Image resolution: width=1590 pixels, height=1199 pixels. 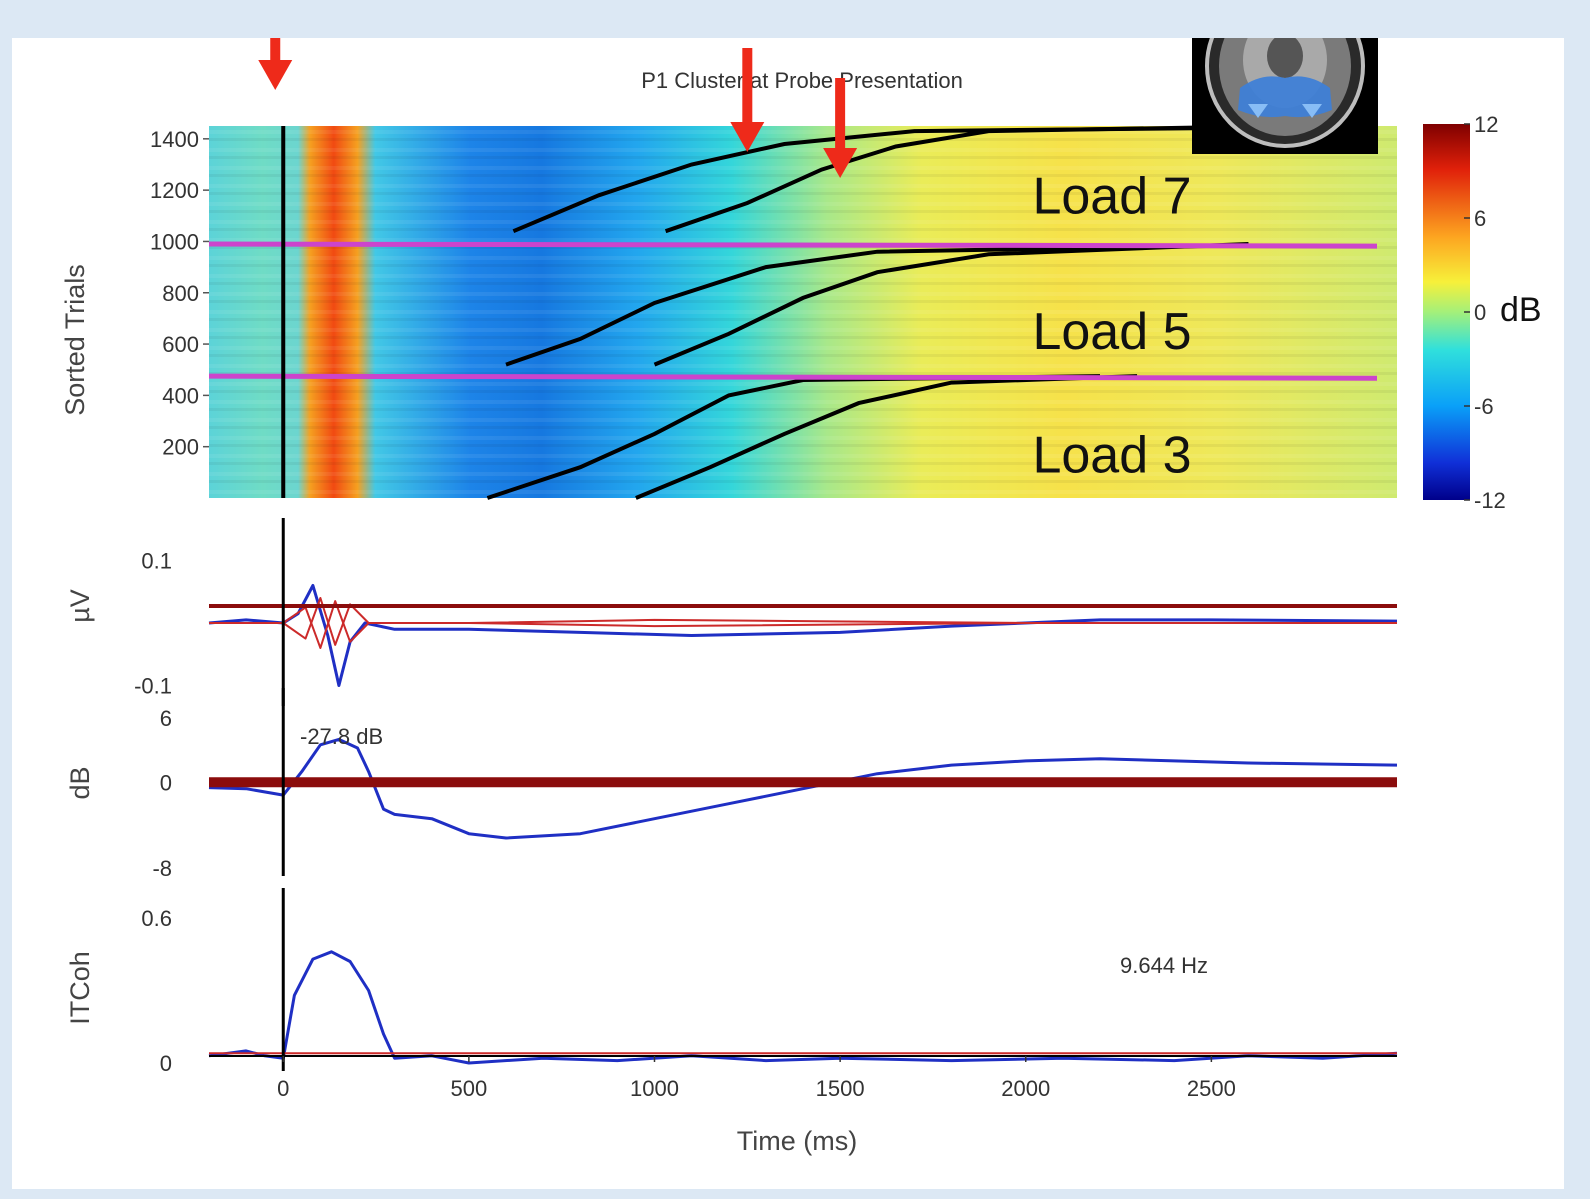 What do you see at coordinates (1480, 218) in the screenshot?
I see `colorbar-tick-label-1: 6` at bounding box center [1480, 218].